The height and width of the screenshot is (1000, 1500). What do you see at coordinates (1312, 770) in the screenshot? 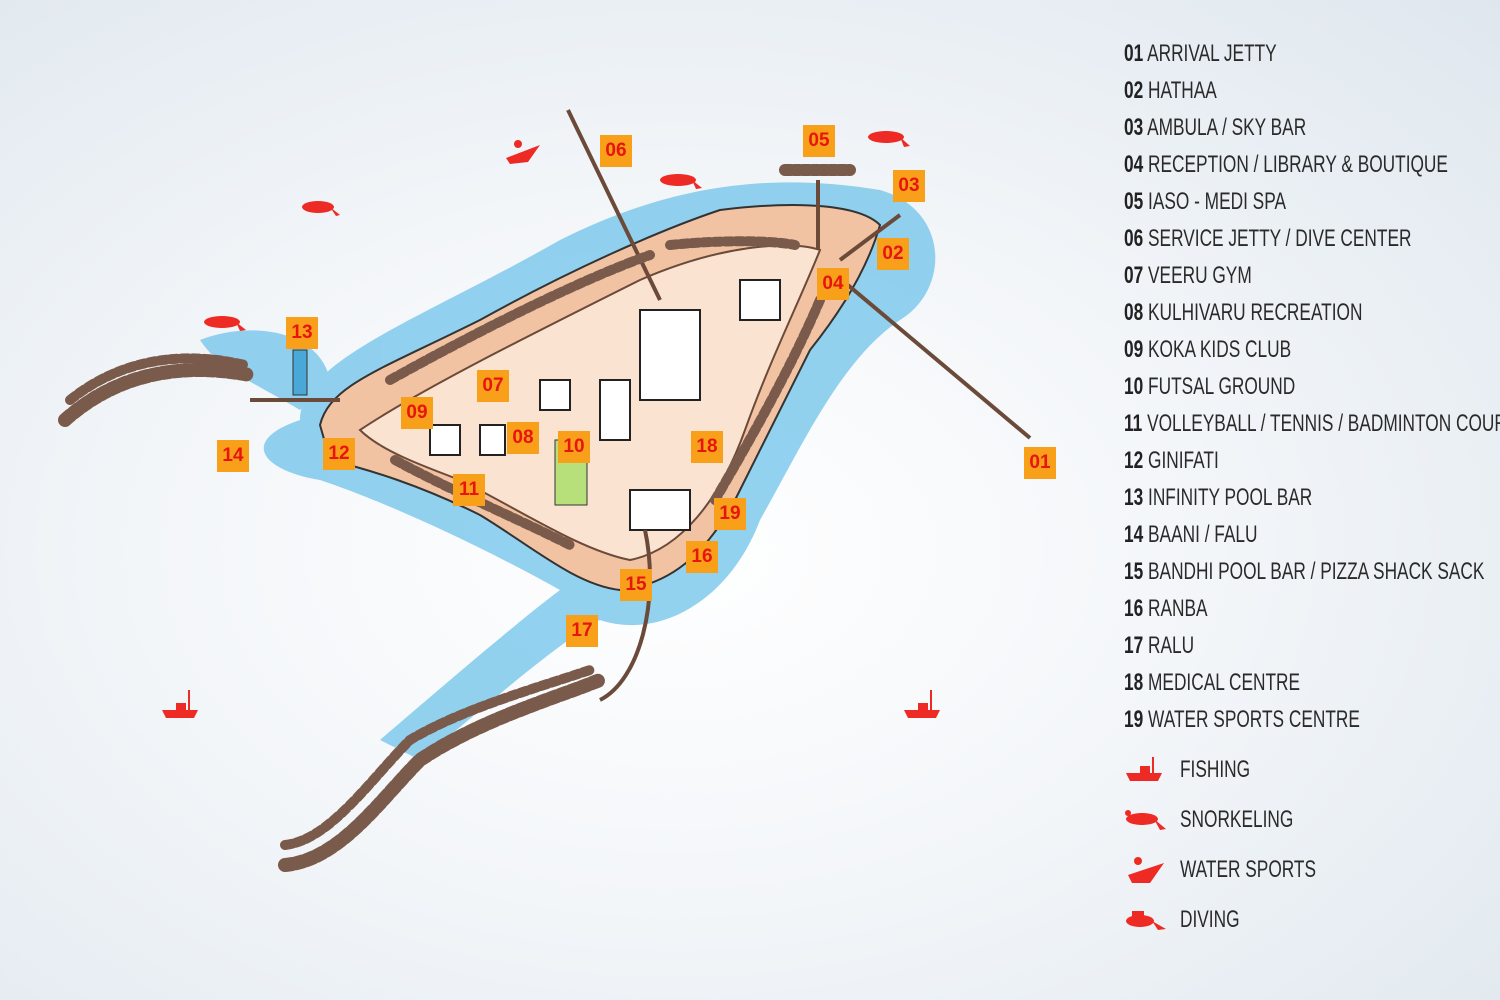
I see `activity-legend-item: FISHING` at bounding box center [1312, 770].